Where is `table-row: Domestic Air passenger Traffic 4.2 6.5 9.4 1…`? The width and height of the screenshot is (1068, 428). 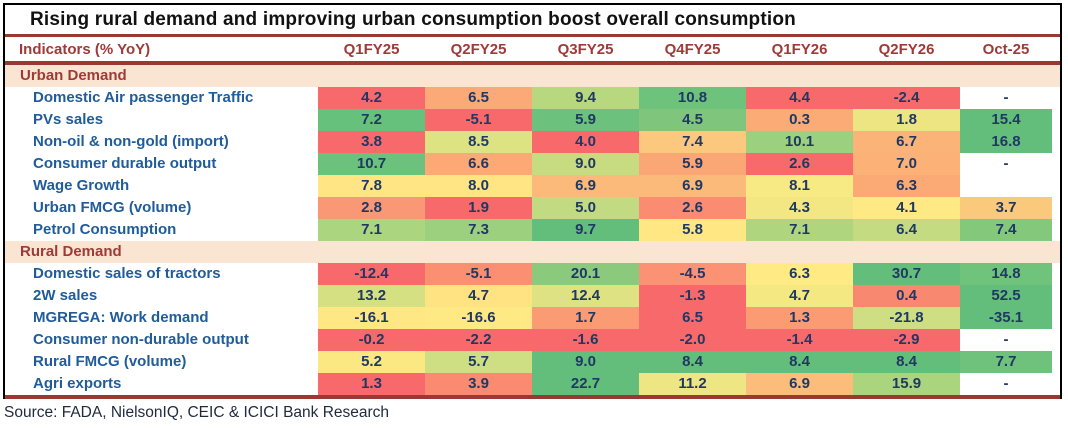 table-row: Domestic Air passenger Traffic 4.2 6.5 9.4 1… is located at coordinates (532, 98).